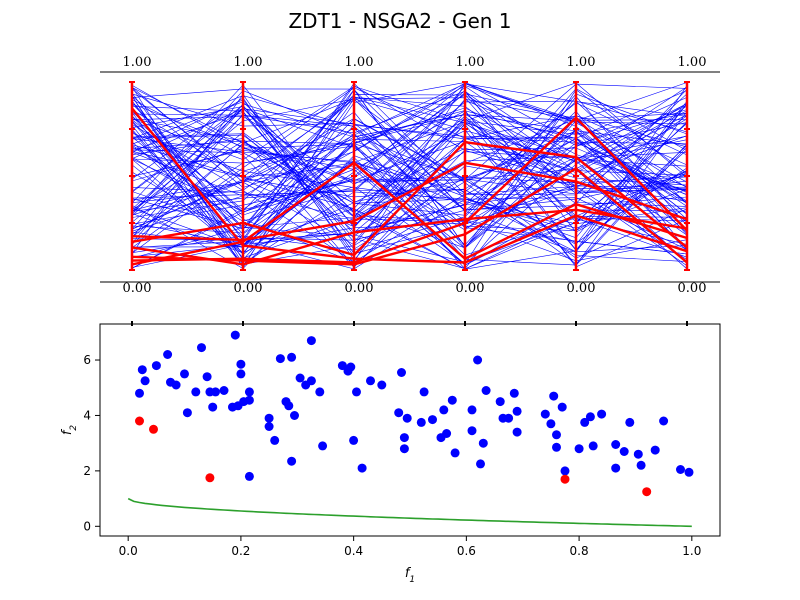 This screenshot has width=800, height=600. I want to click on x-tick-label: 1.0, so click(691, 551).